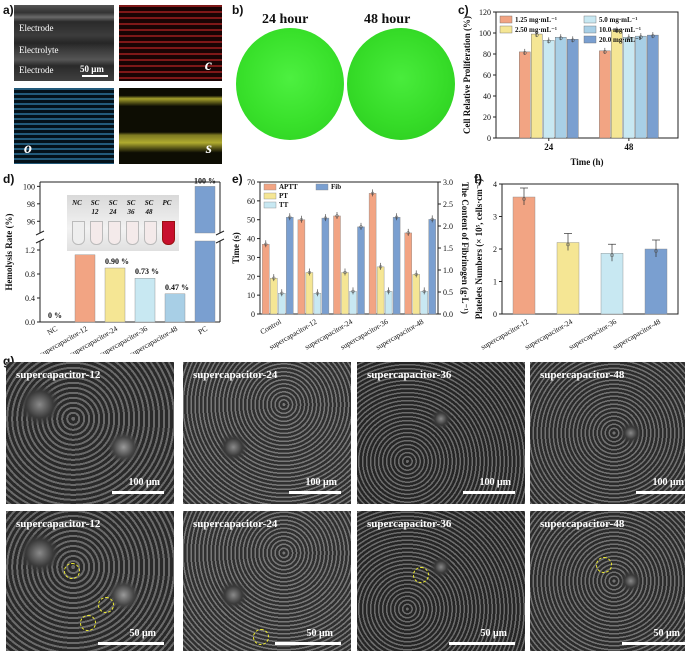  What do you see at coordinates (336, 187) in the screenshot?
I see `legend-entry: Fib` at bounding box center [336, 187].